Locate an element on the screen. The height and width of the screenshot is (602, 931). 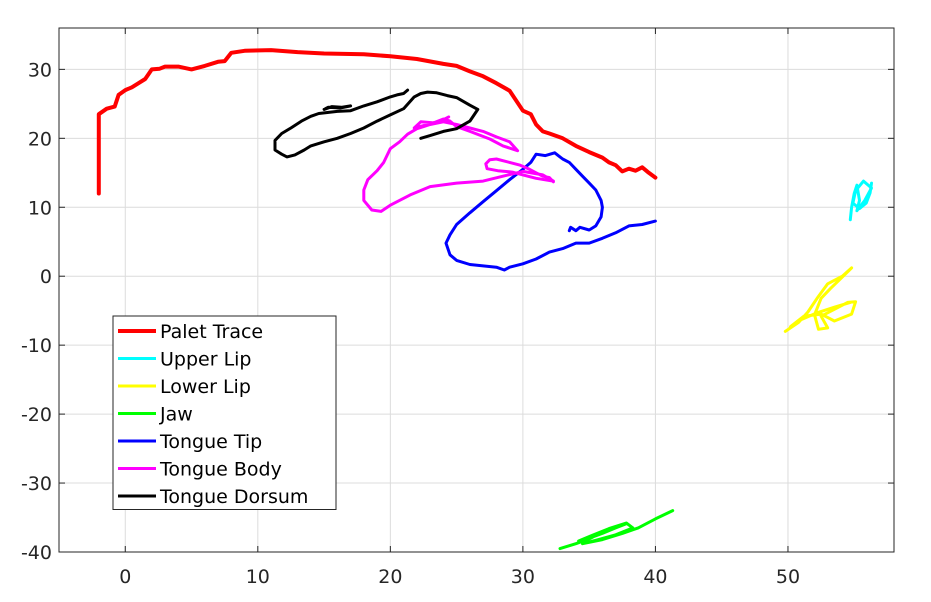
series-line-tongue-tip is located at coordinates (550, 211).